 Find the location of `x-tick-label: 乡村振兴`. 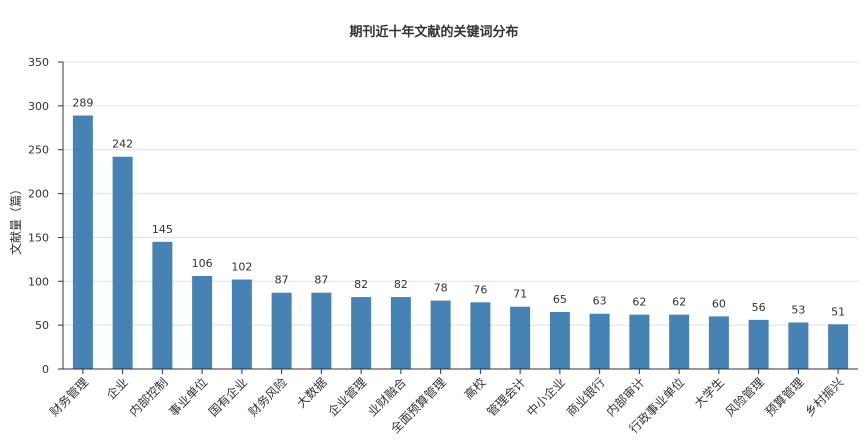

x-tick-label: 乡村振兴 is located at coordinates (824, 397).